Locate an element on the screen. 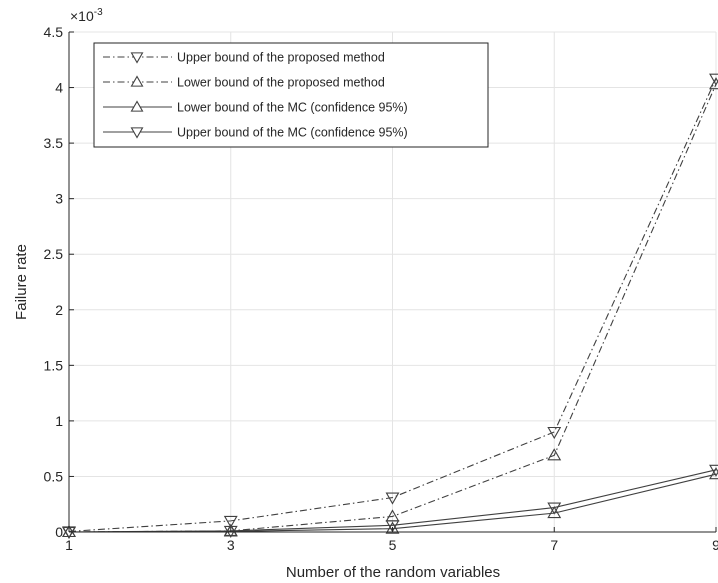  y-tick-label: 4.5 is located at coordinates (54, 32).